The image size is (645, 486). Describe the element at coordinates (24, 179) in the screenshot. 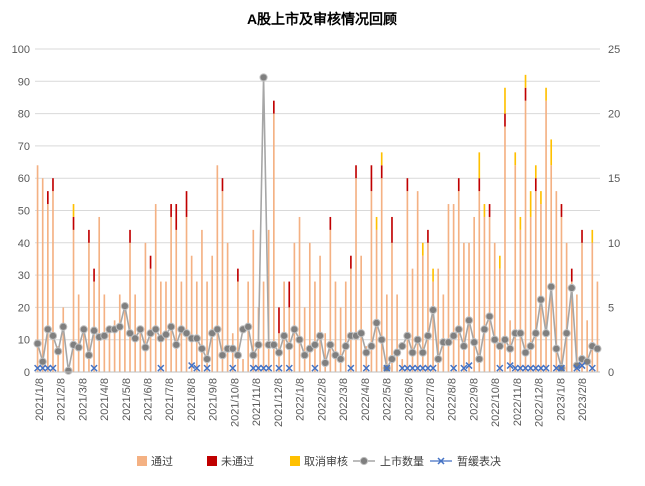

I see `left-tick-label: 60` at that location.